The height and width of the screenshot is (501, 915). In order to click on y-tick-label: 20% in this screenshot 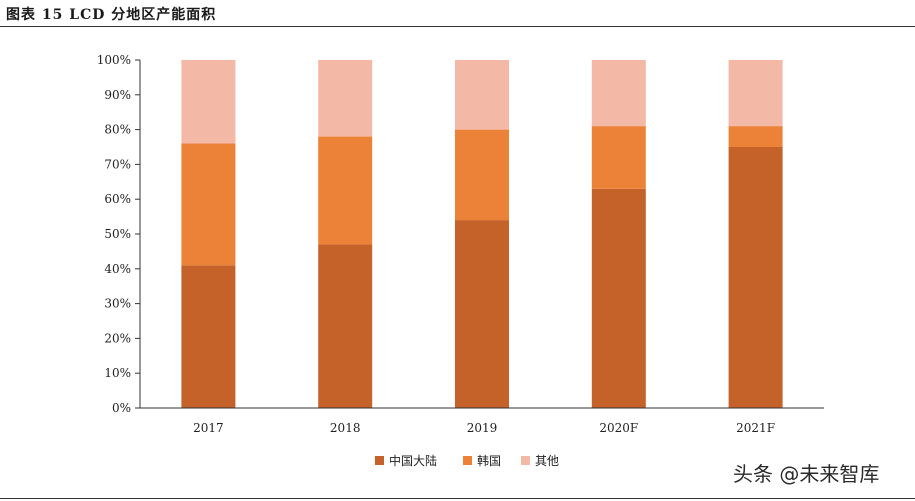, I will do `click(117, 338)`.